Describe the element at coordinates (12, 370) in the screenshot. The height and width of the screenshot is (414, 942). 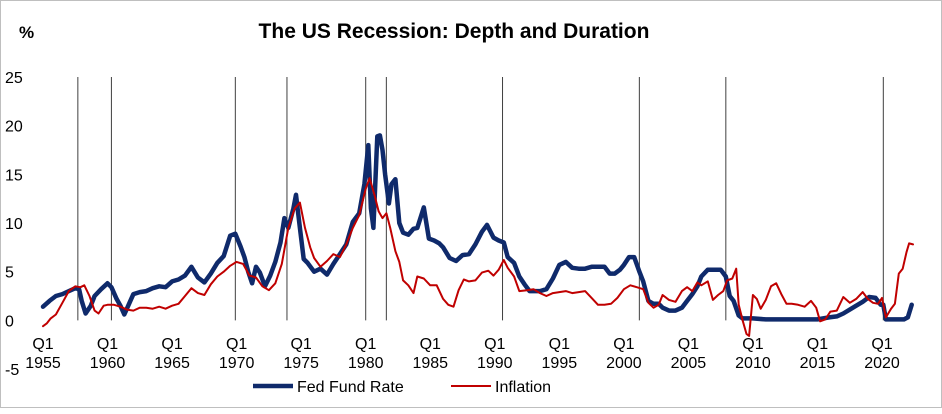
I see `y-tick-label: -5` at that location.